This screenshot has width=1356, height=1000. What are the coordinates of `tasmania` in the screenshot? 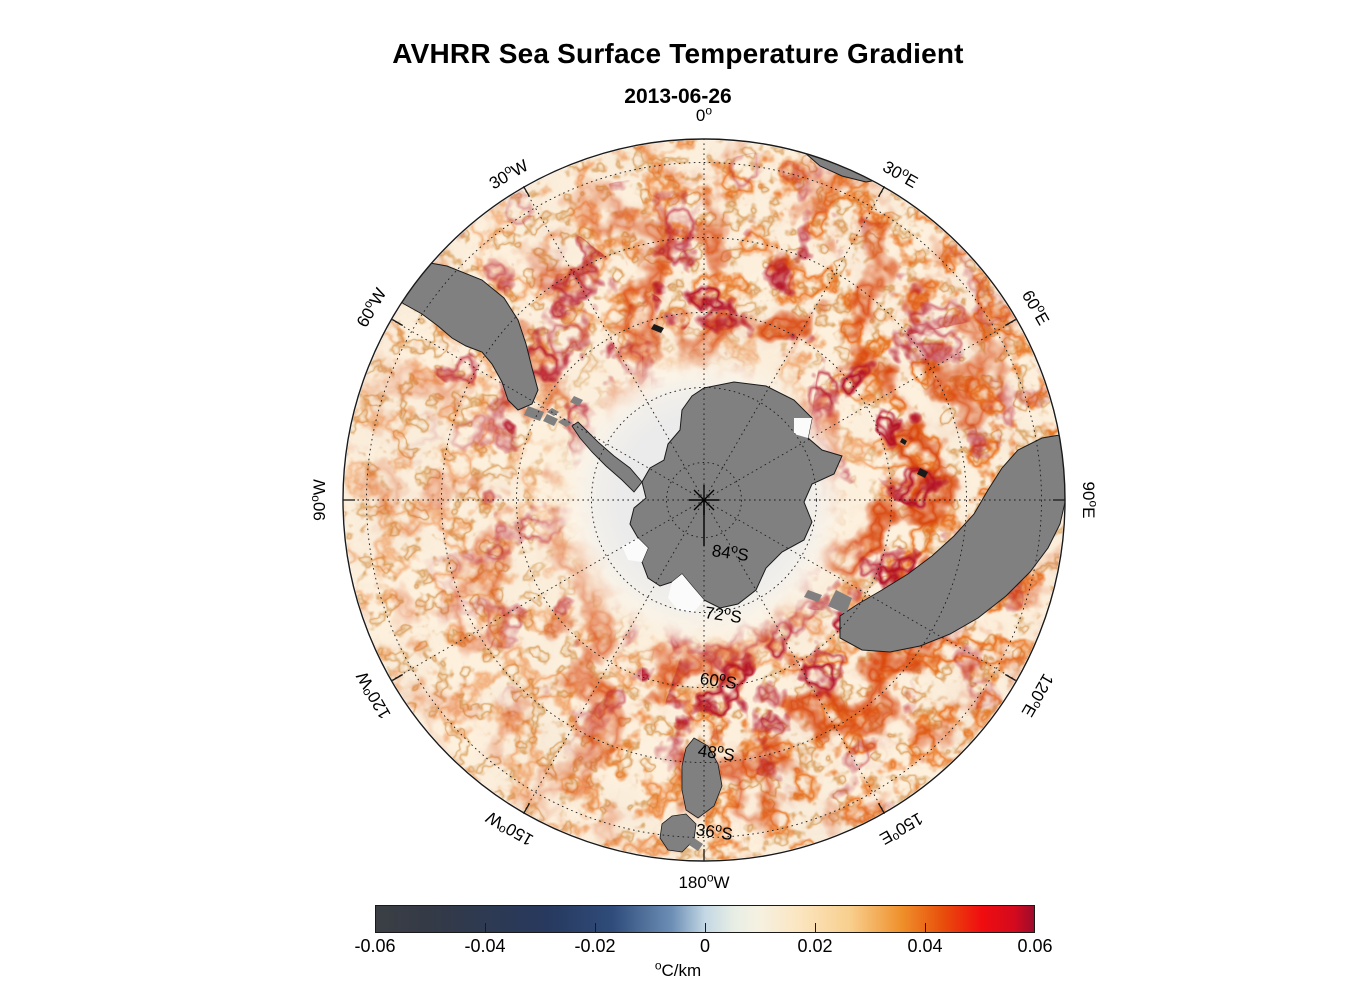 It's located at (840, 602).